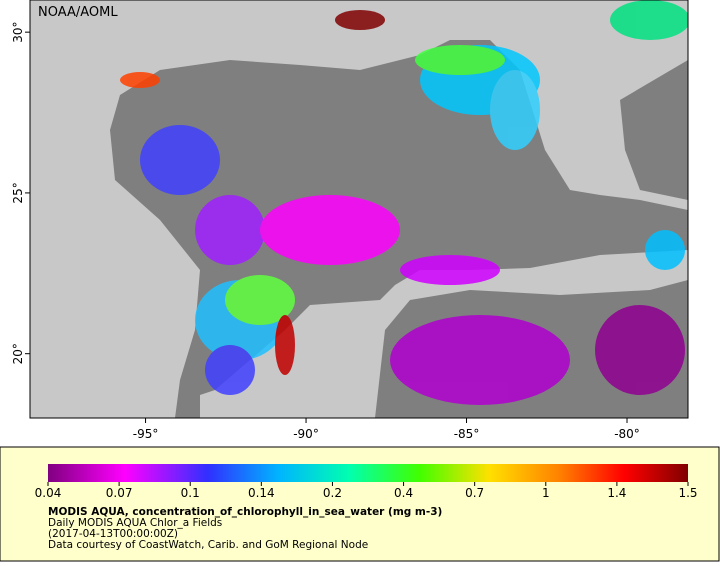 The width and height of the screenshot is (720, 566). Describe the element at coordinates (18, 192) in the screenshot. I see `lat-tick-label: 25°` at that location.